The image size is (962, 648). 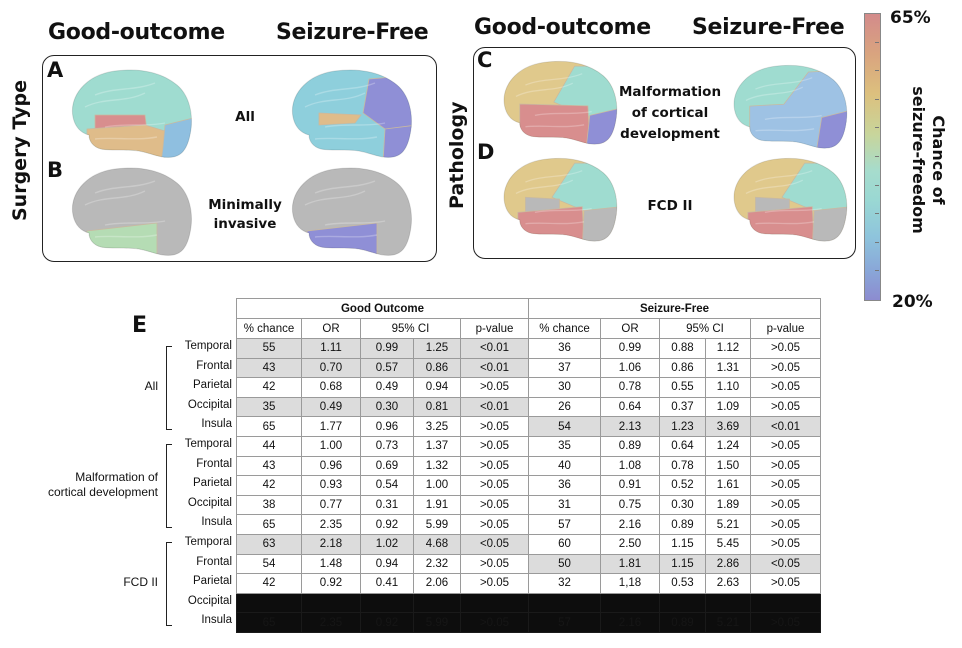 I want to click on go-cell: 0.93, so click(x=331, y=485).